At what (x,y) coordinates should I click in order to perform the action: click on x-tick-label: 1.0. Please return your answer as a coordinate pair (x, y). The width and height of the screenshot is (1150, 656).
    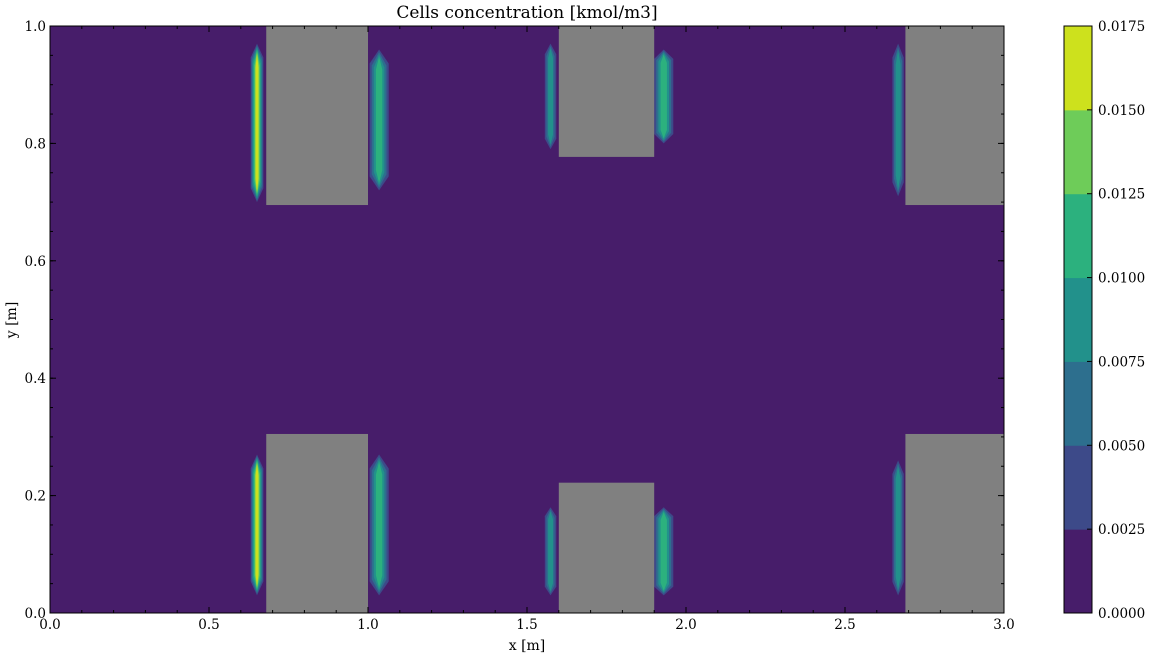
    Looking at the image, I should click on (367, 625).